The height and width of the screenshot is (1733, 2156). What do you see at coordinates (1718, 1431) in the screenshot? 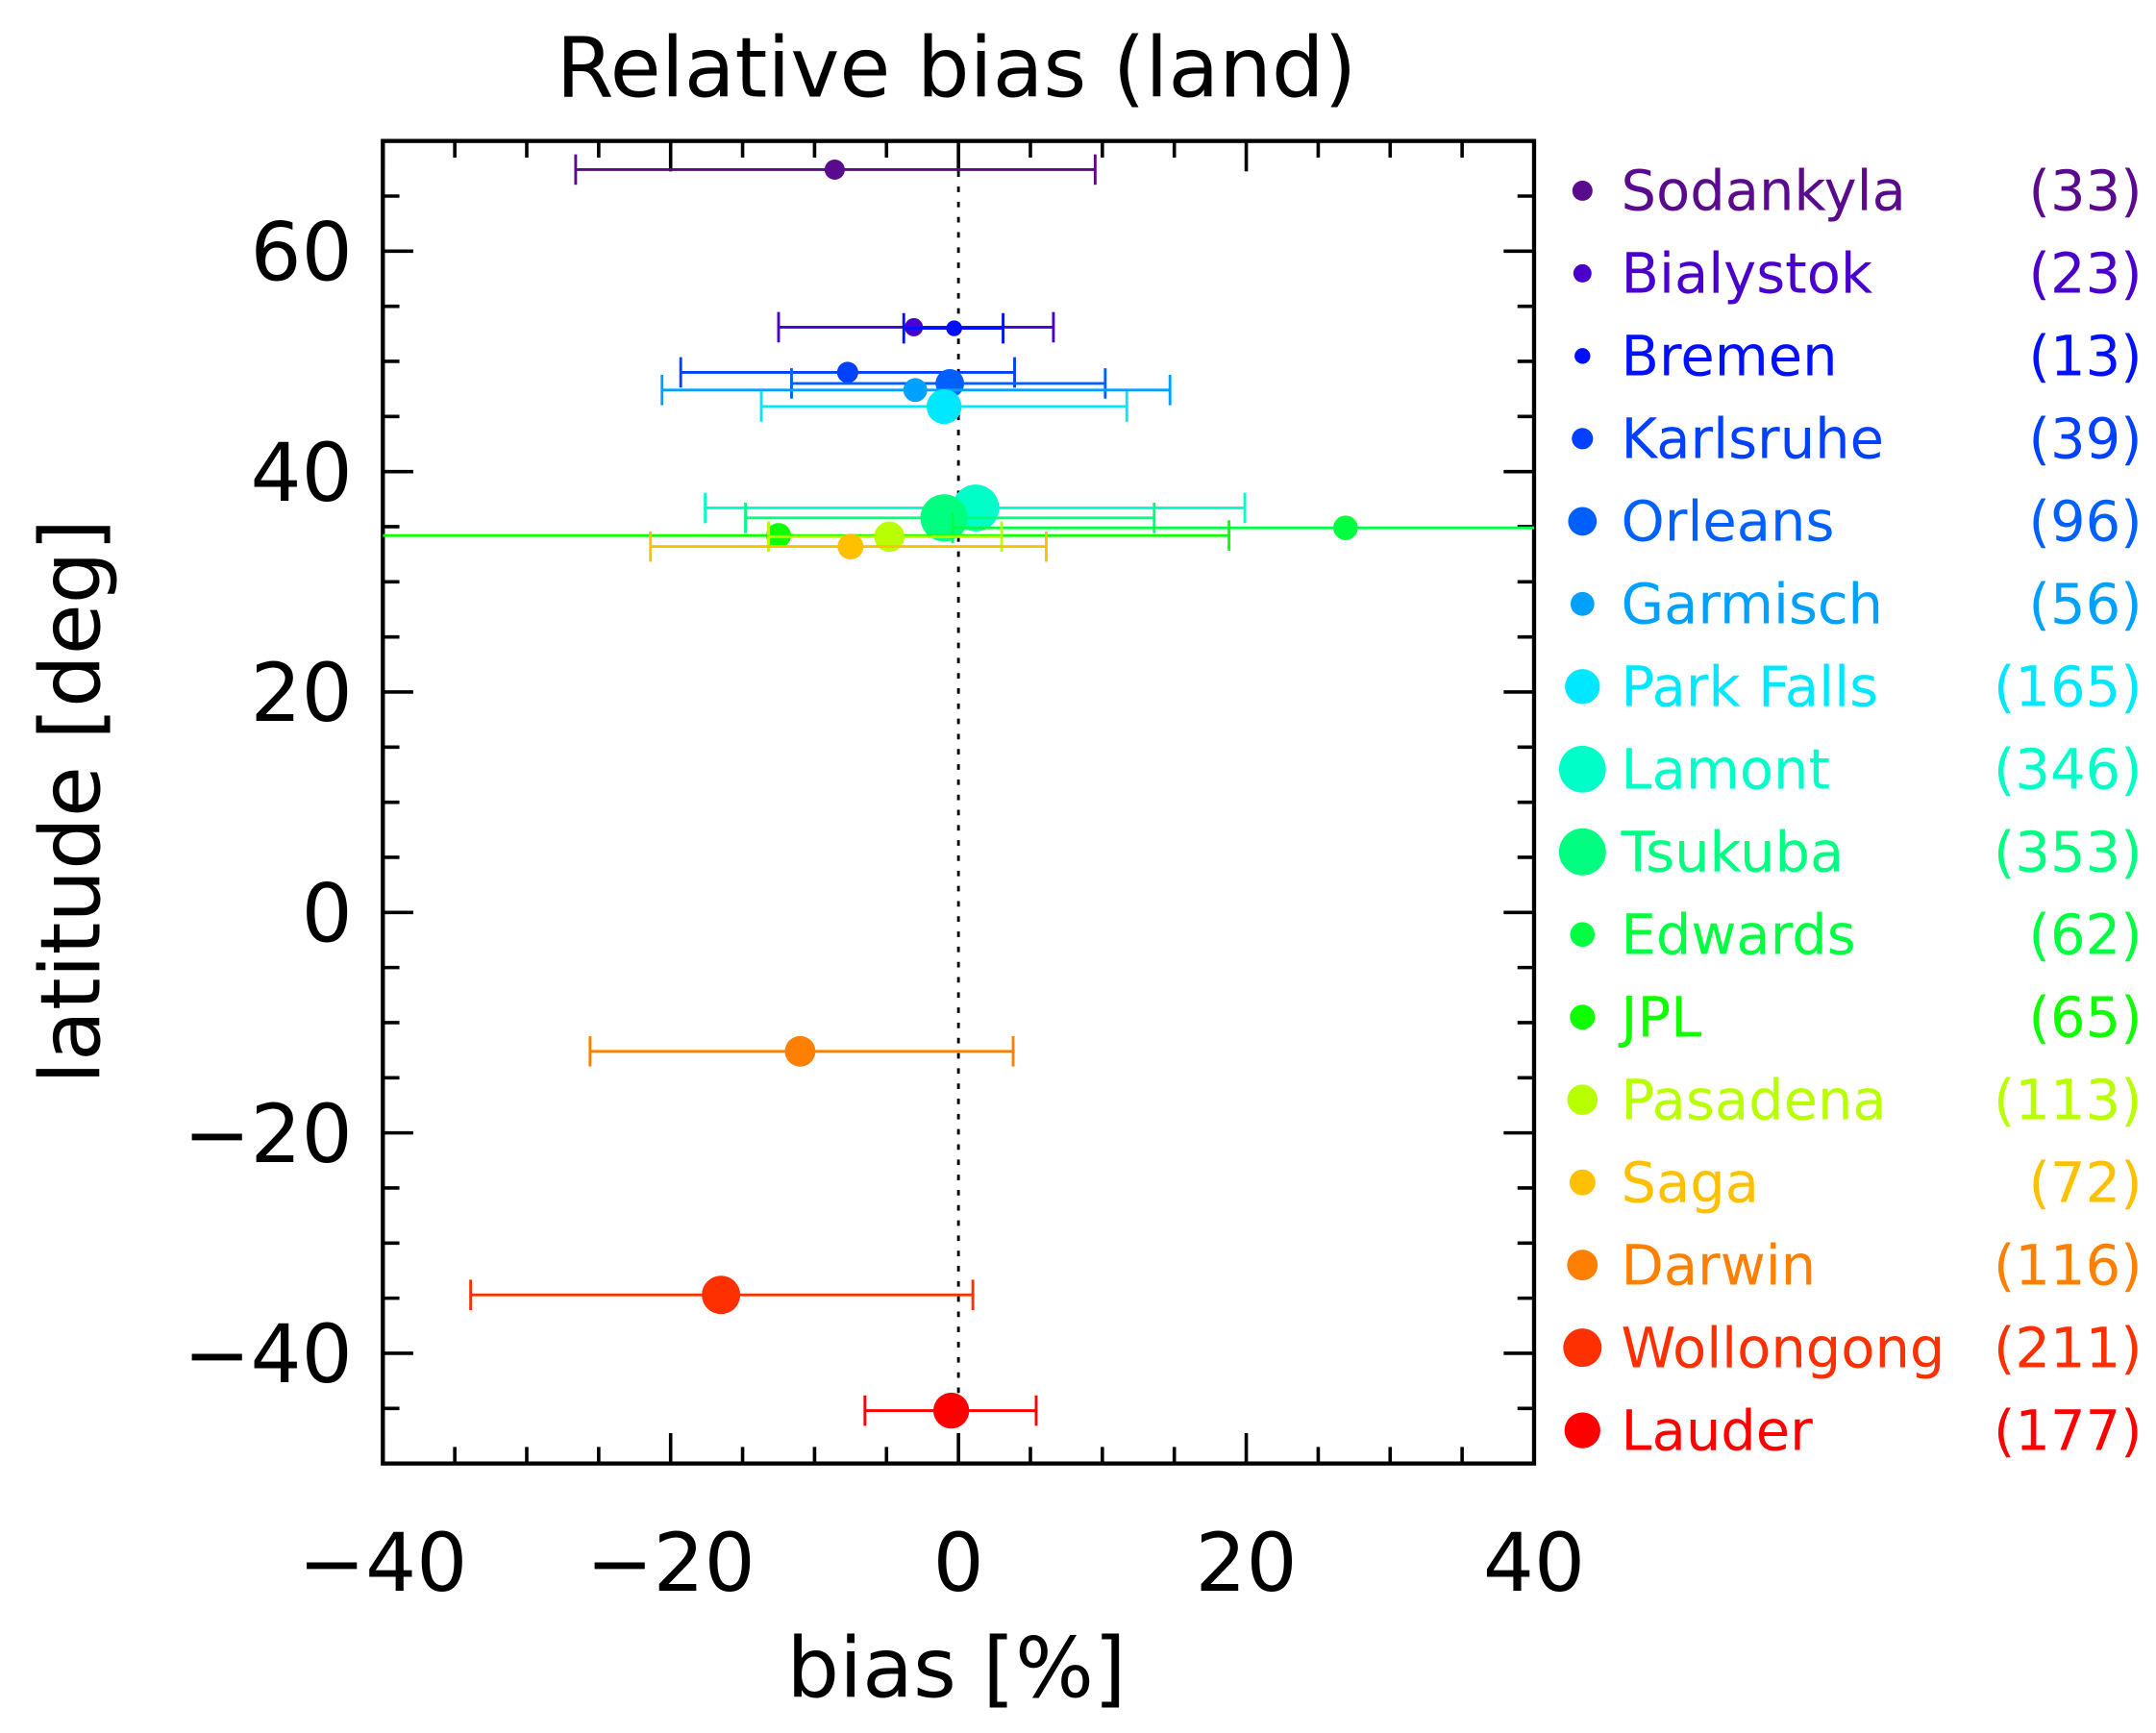
I see `legend-label: Lauder` at bounding box center [1718, 1431].